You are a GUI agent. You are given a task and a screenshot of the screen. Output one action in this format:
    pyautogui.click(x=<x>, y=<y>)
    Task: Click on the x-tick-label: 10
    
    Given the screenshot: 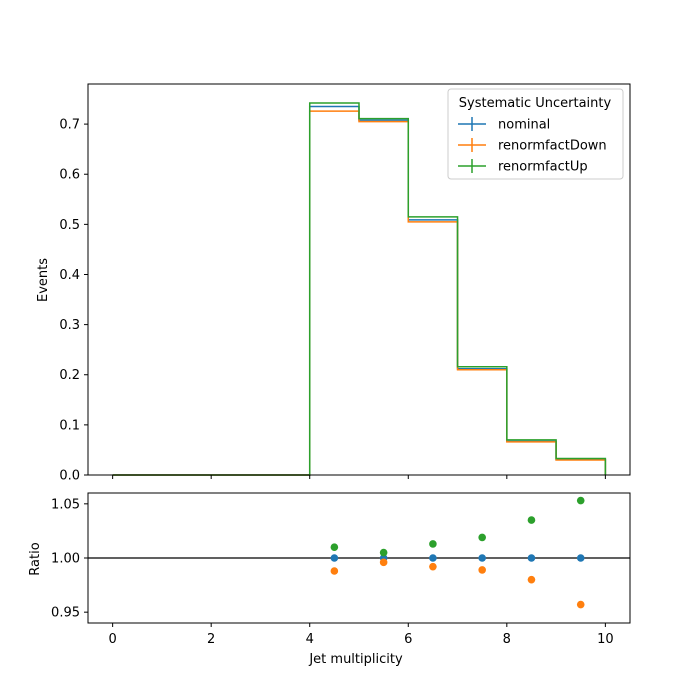 What is the action you would take?
    pyautogui.click(x=605, y=639)
    